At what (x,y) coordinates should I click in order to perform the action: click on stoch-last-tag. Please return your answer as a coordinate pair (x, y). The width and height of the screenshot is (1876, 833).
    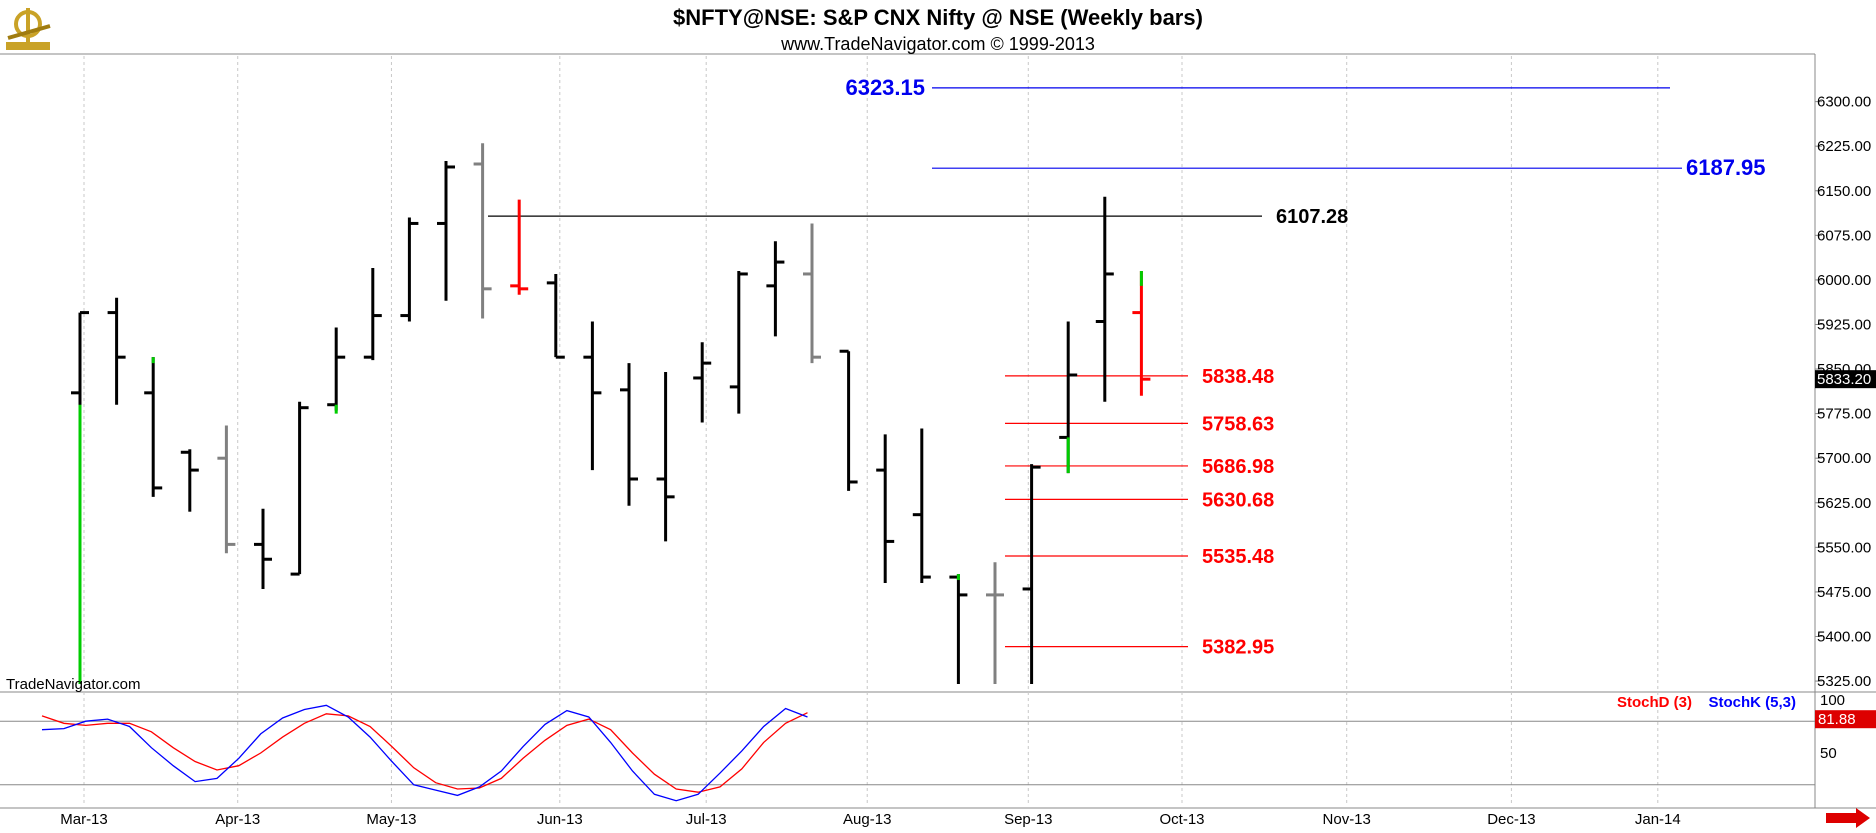
    Looking at the image, I should click on (1845, 719).